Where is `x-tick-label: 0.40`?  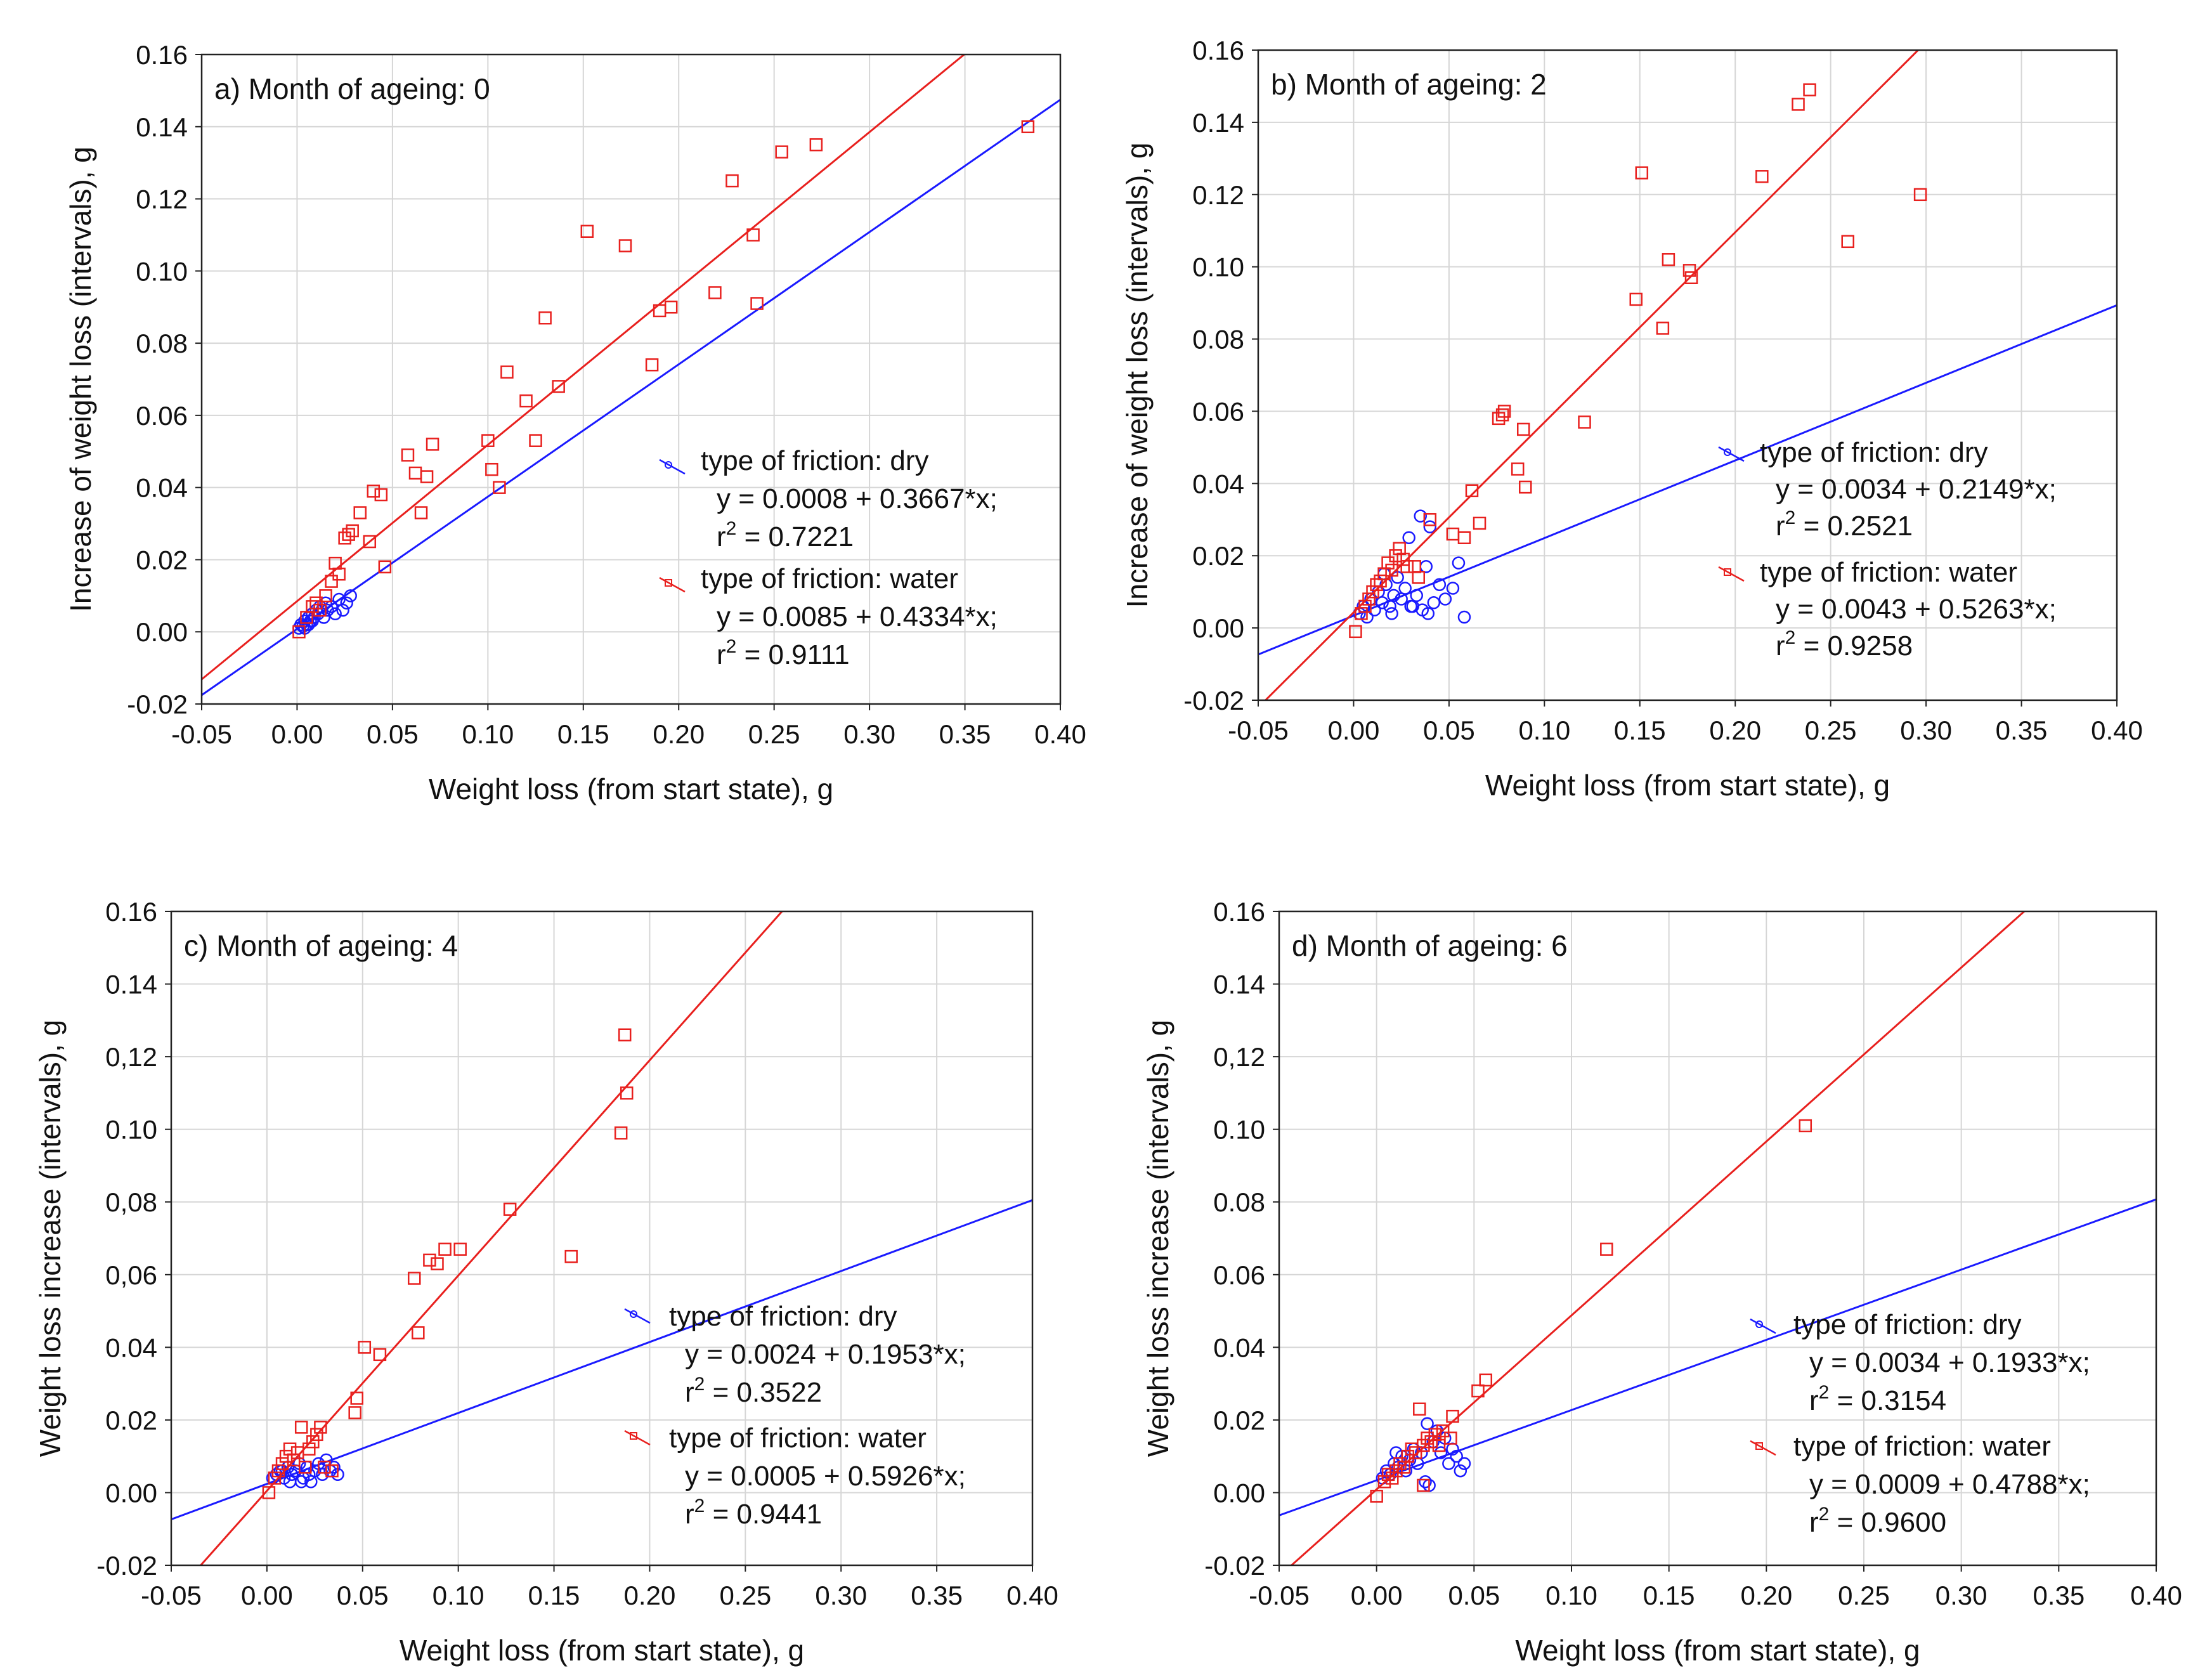 x-tick-label: 0.40 is located at coordinates (1032, 1595).